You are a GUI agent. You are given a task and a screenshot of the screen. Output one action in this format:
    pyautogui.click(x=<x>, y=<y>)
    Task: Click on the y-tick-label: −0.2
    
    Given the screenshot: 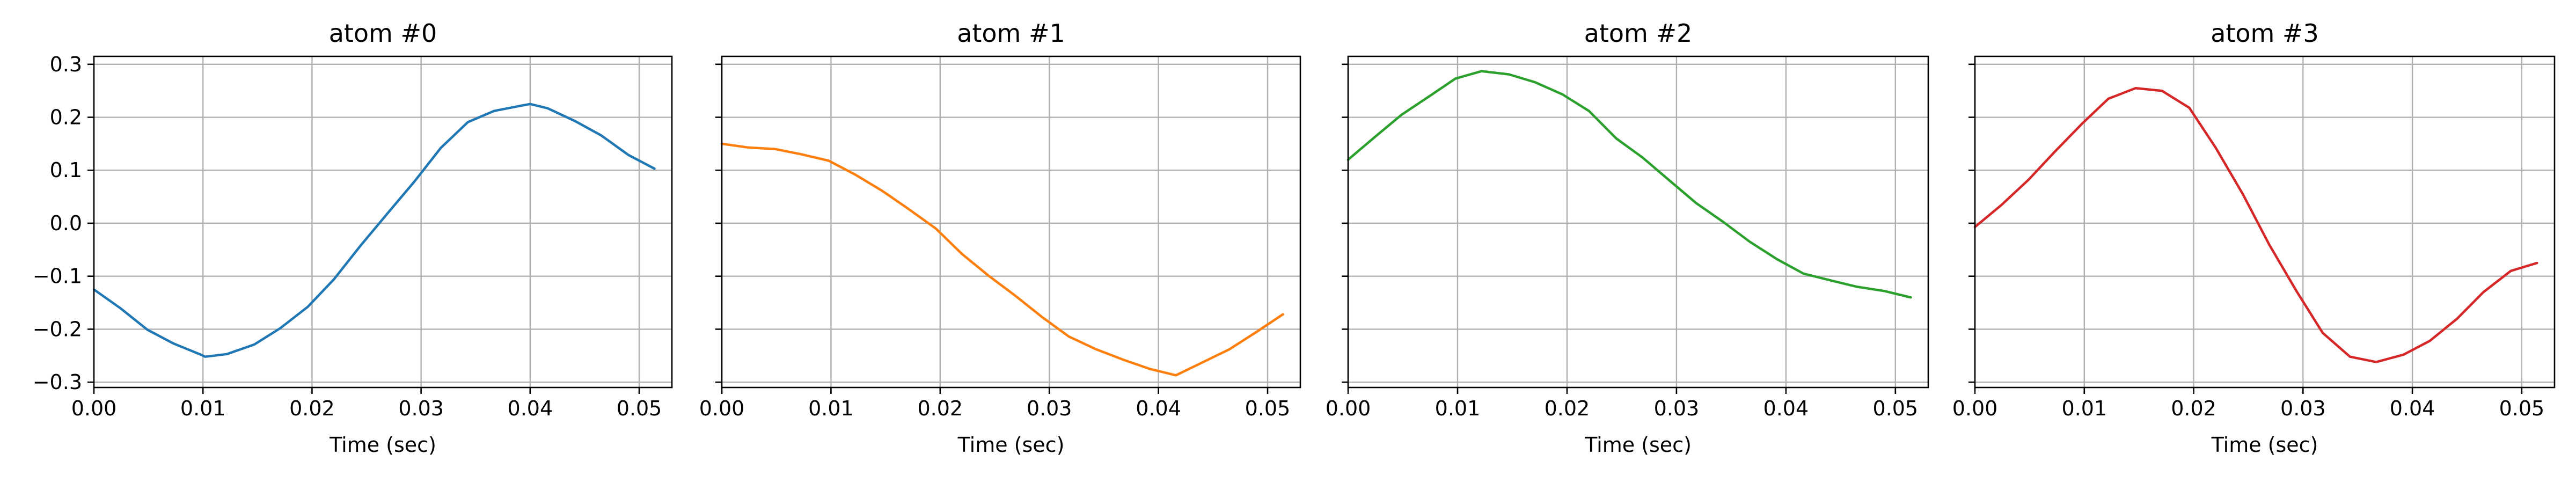 What is the action you would take?
    pyautogui.click(x=57, y=329)
    